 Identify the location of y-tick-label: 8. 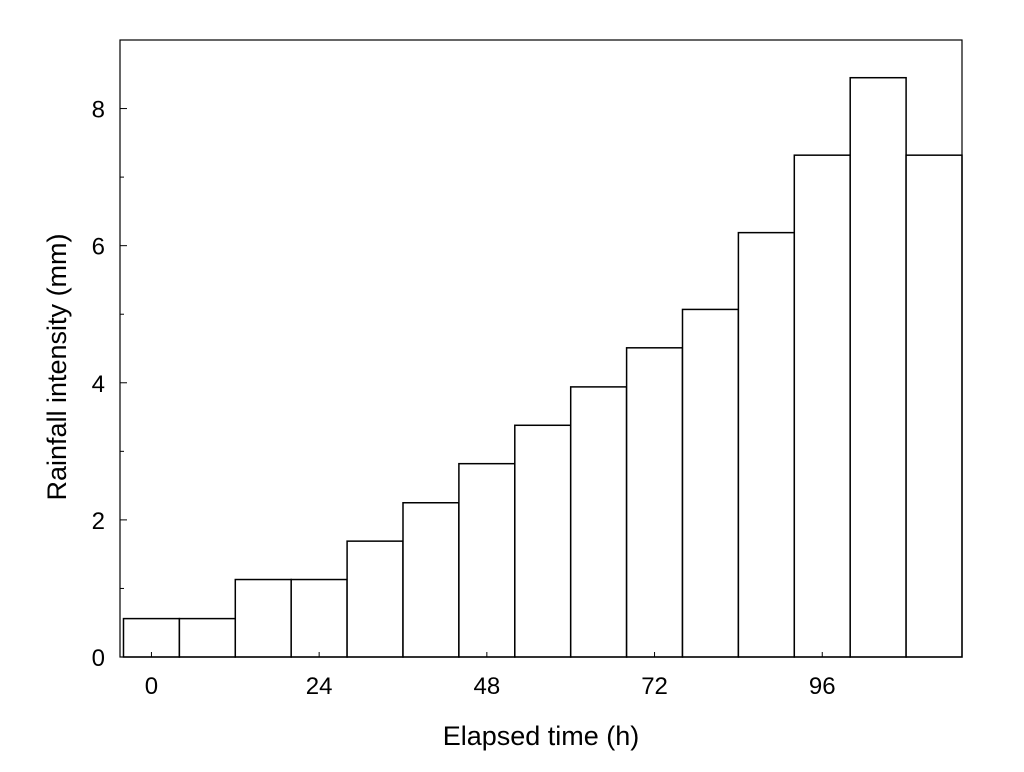
(98, 110).